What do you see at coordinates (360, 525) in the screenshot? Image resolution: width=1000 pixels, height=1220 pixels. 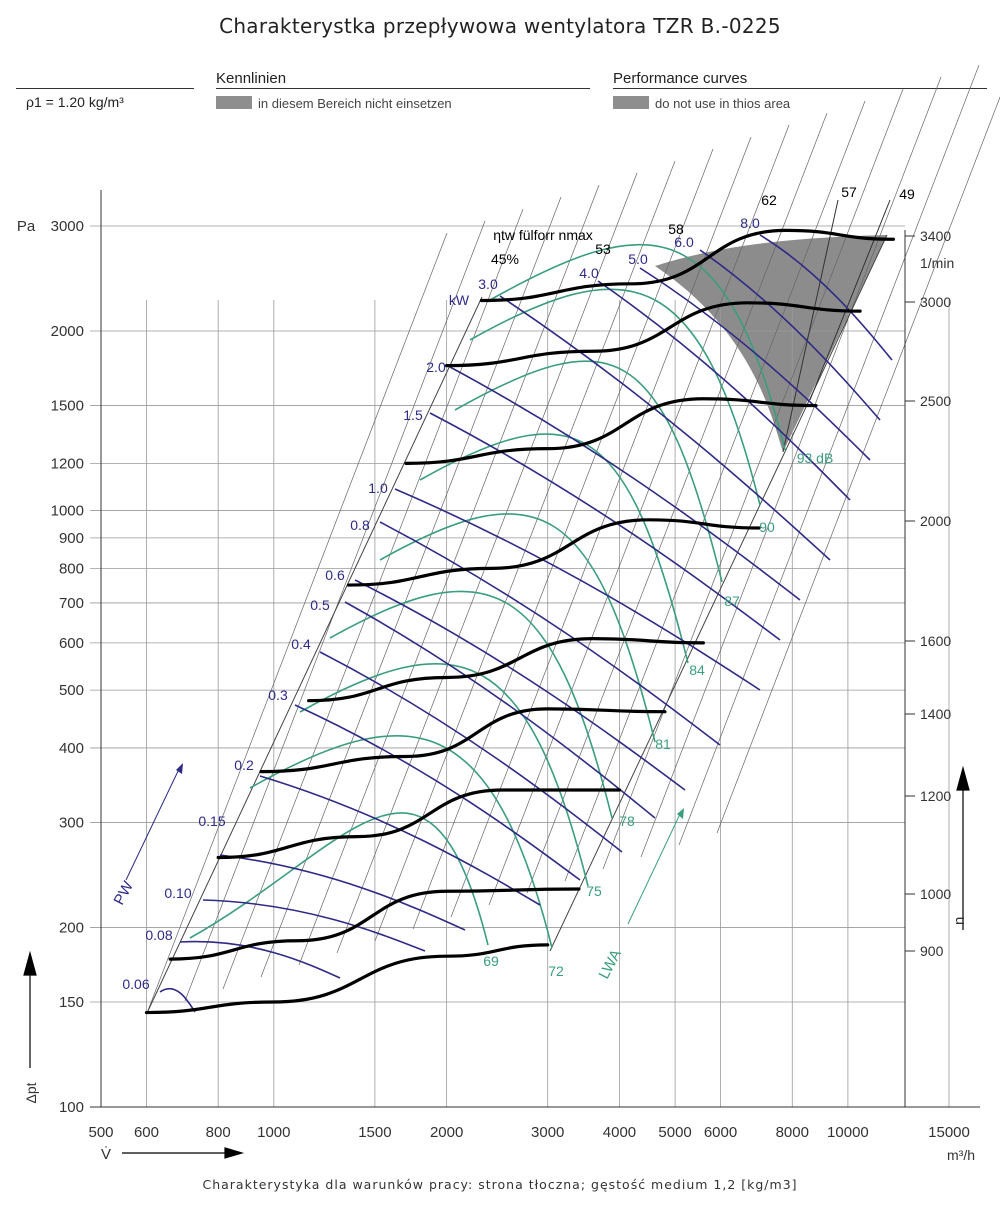 I see `power-value-label: 0.8` at bounding box center [360, 525].